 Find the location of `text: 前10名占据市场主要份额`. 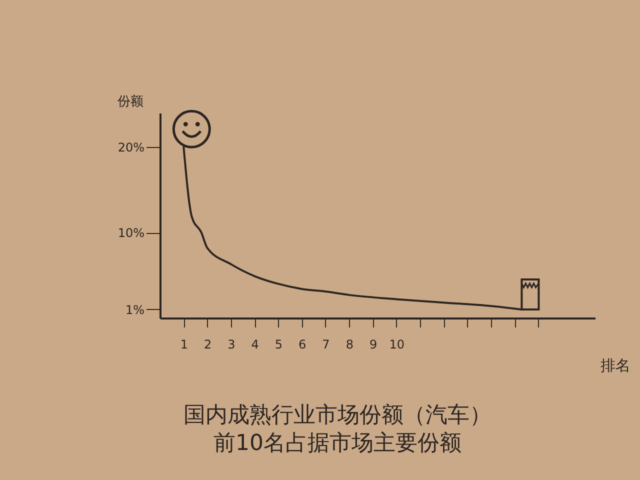

text: 前10名占据市场主要份额 is located at coordinates (338, 443).